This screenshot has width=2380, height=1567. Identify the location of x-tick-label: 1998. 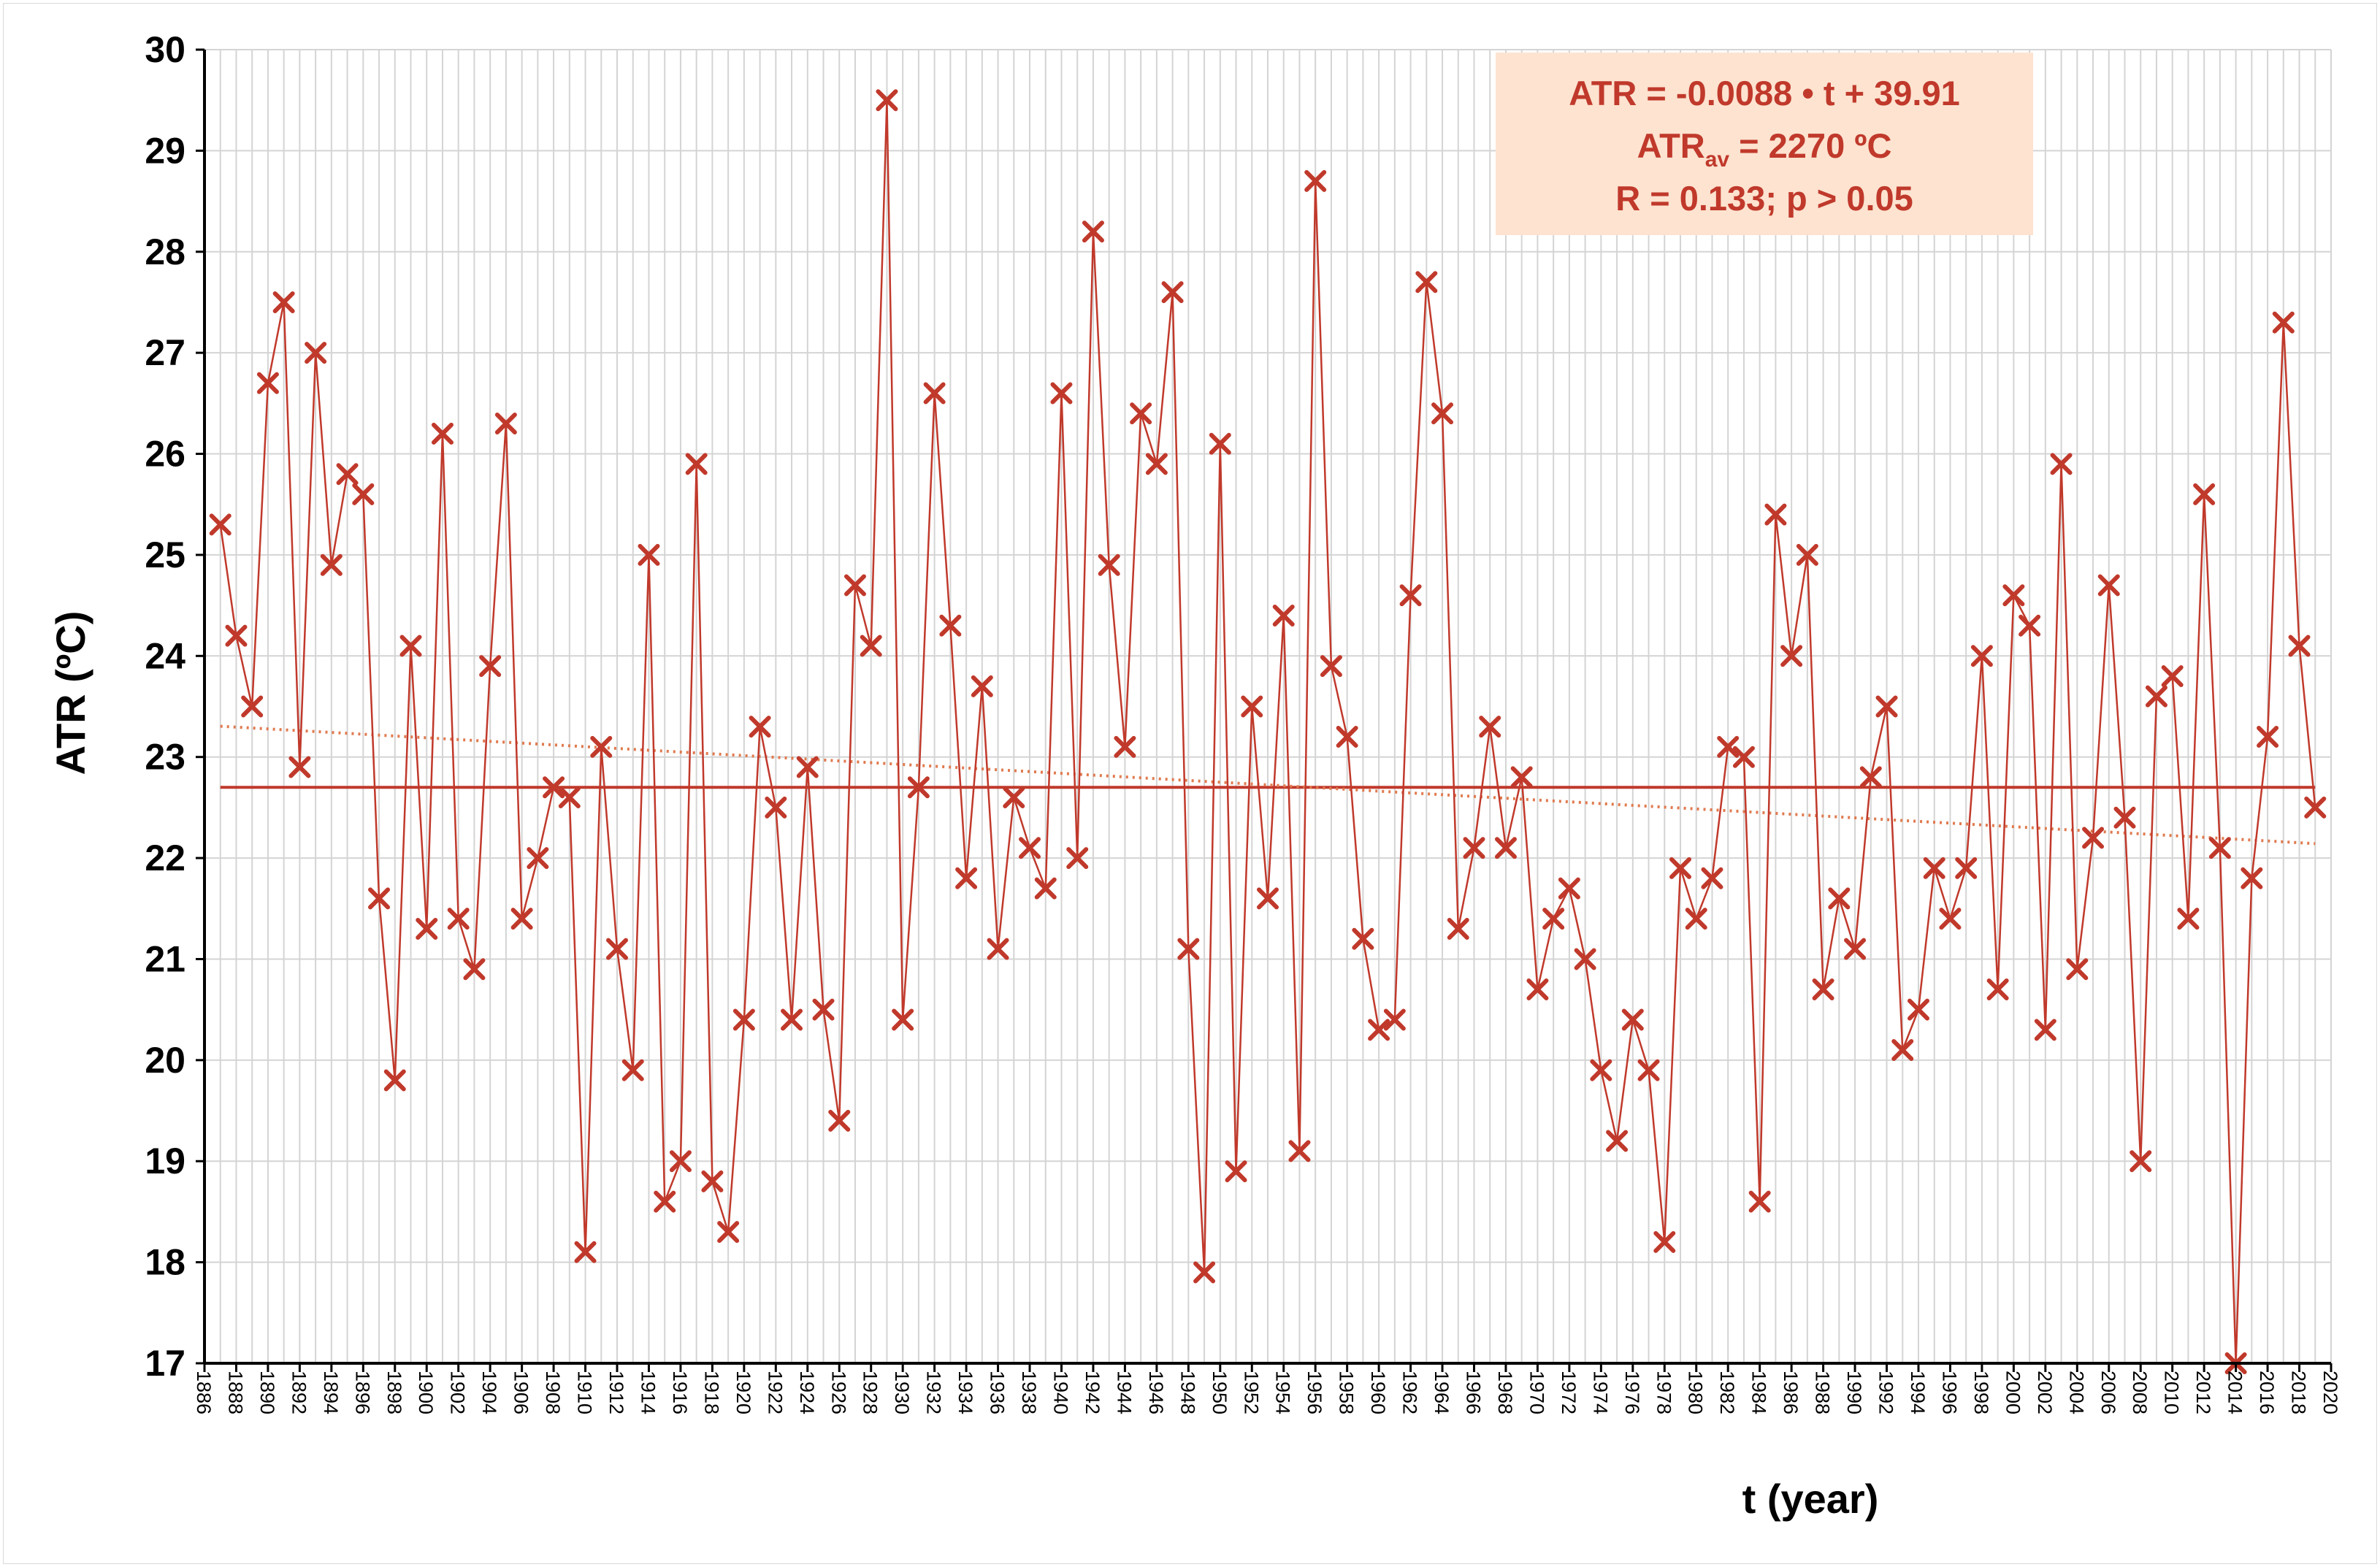
(1981, 1392).